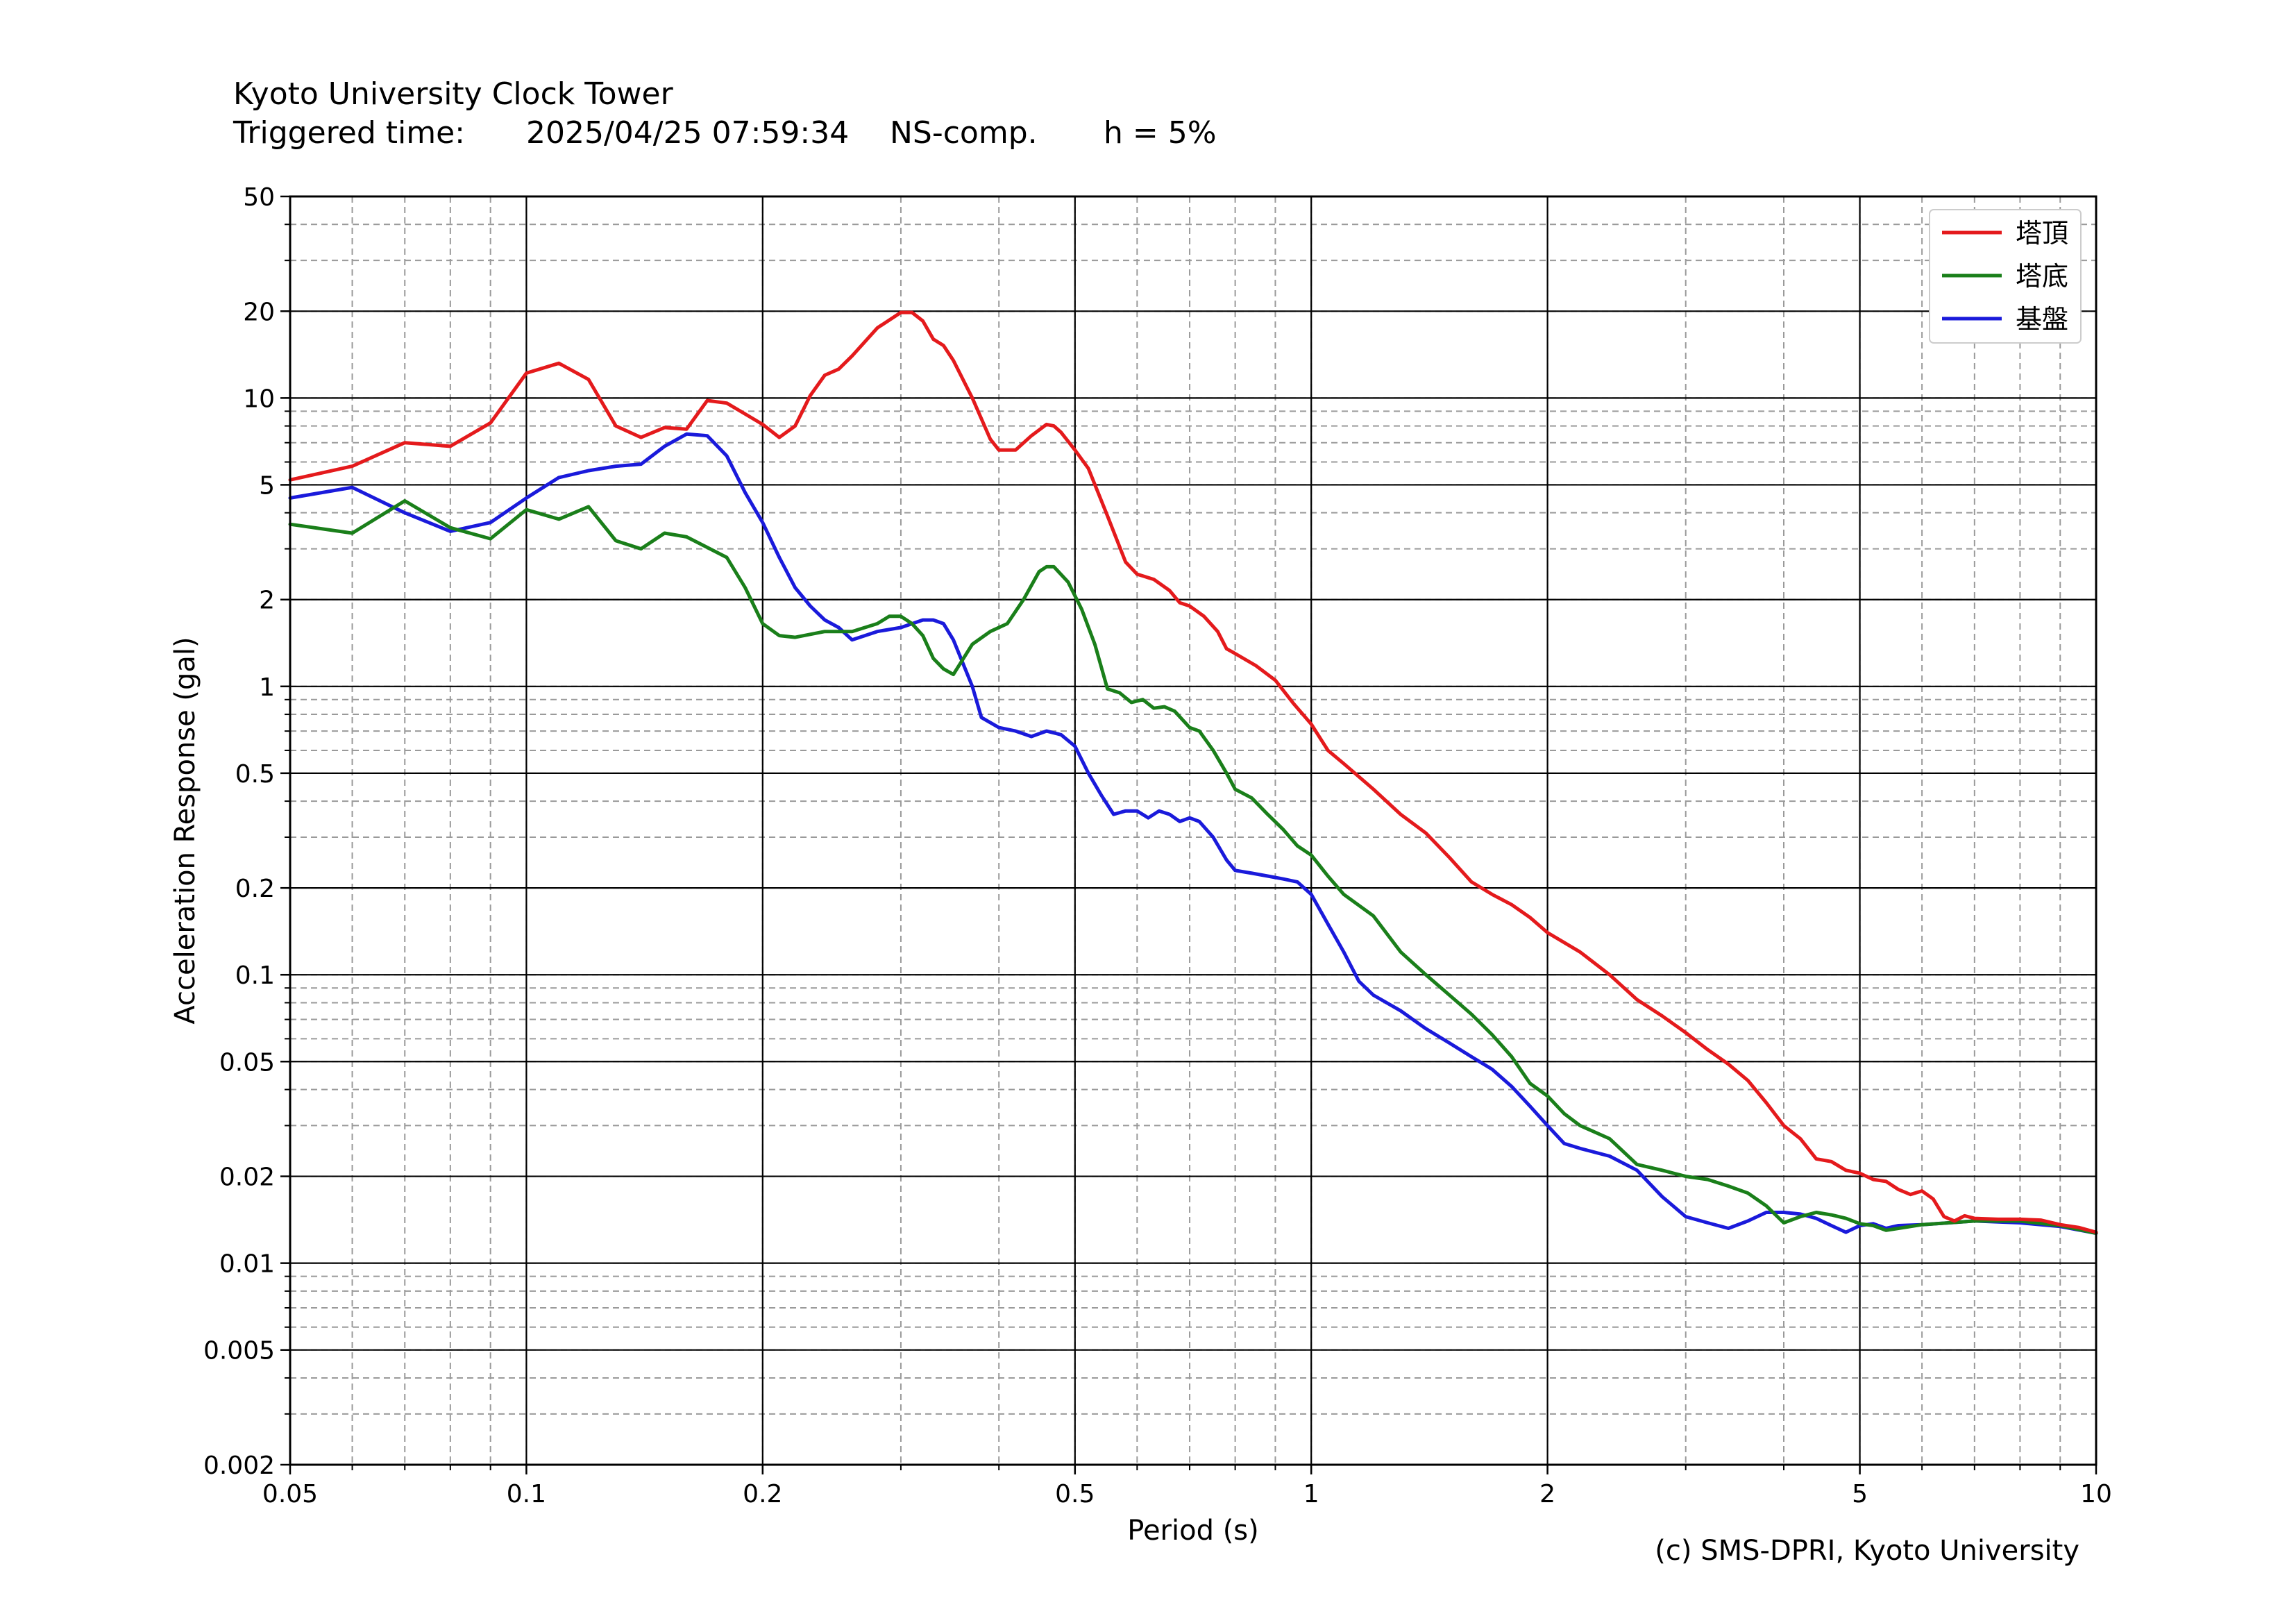 This screenshot has width=2296, height=1623. What do you see at coordinates (964, 133) in the screenshot?
I see `component-label: NS-comp.` at bounding box center [964, 133].